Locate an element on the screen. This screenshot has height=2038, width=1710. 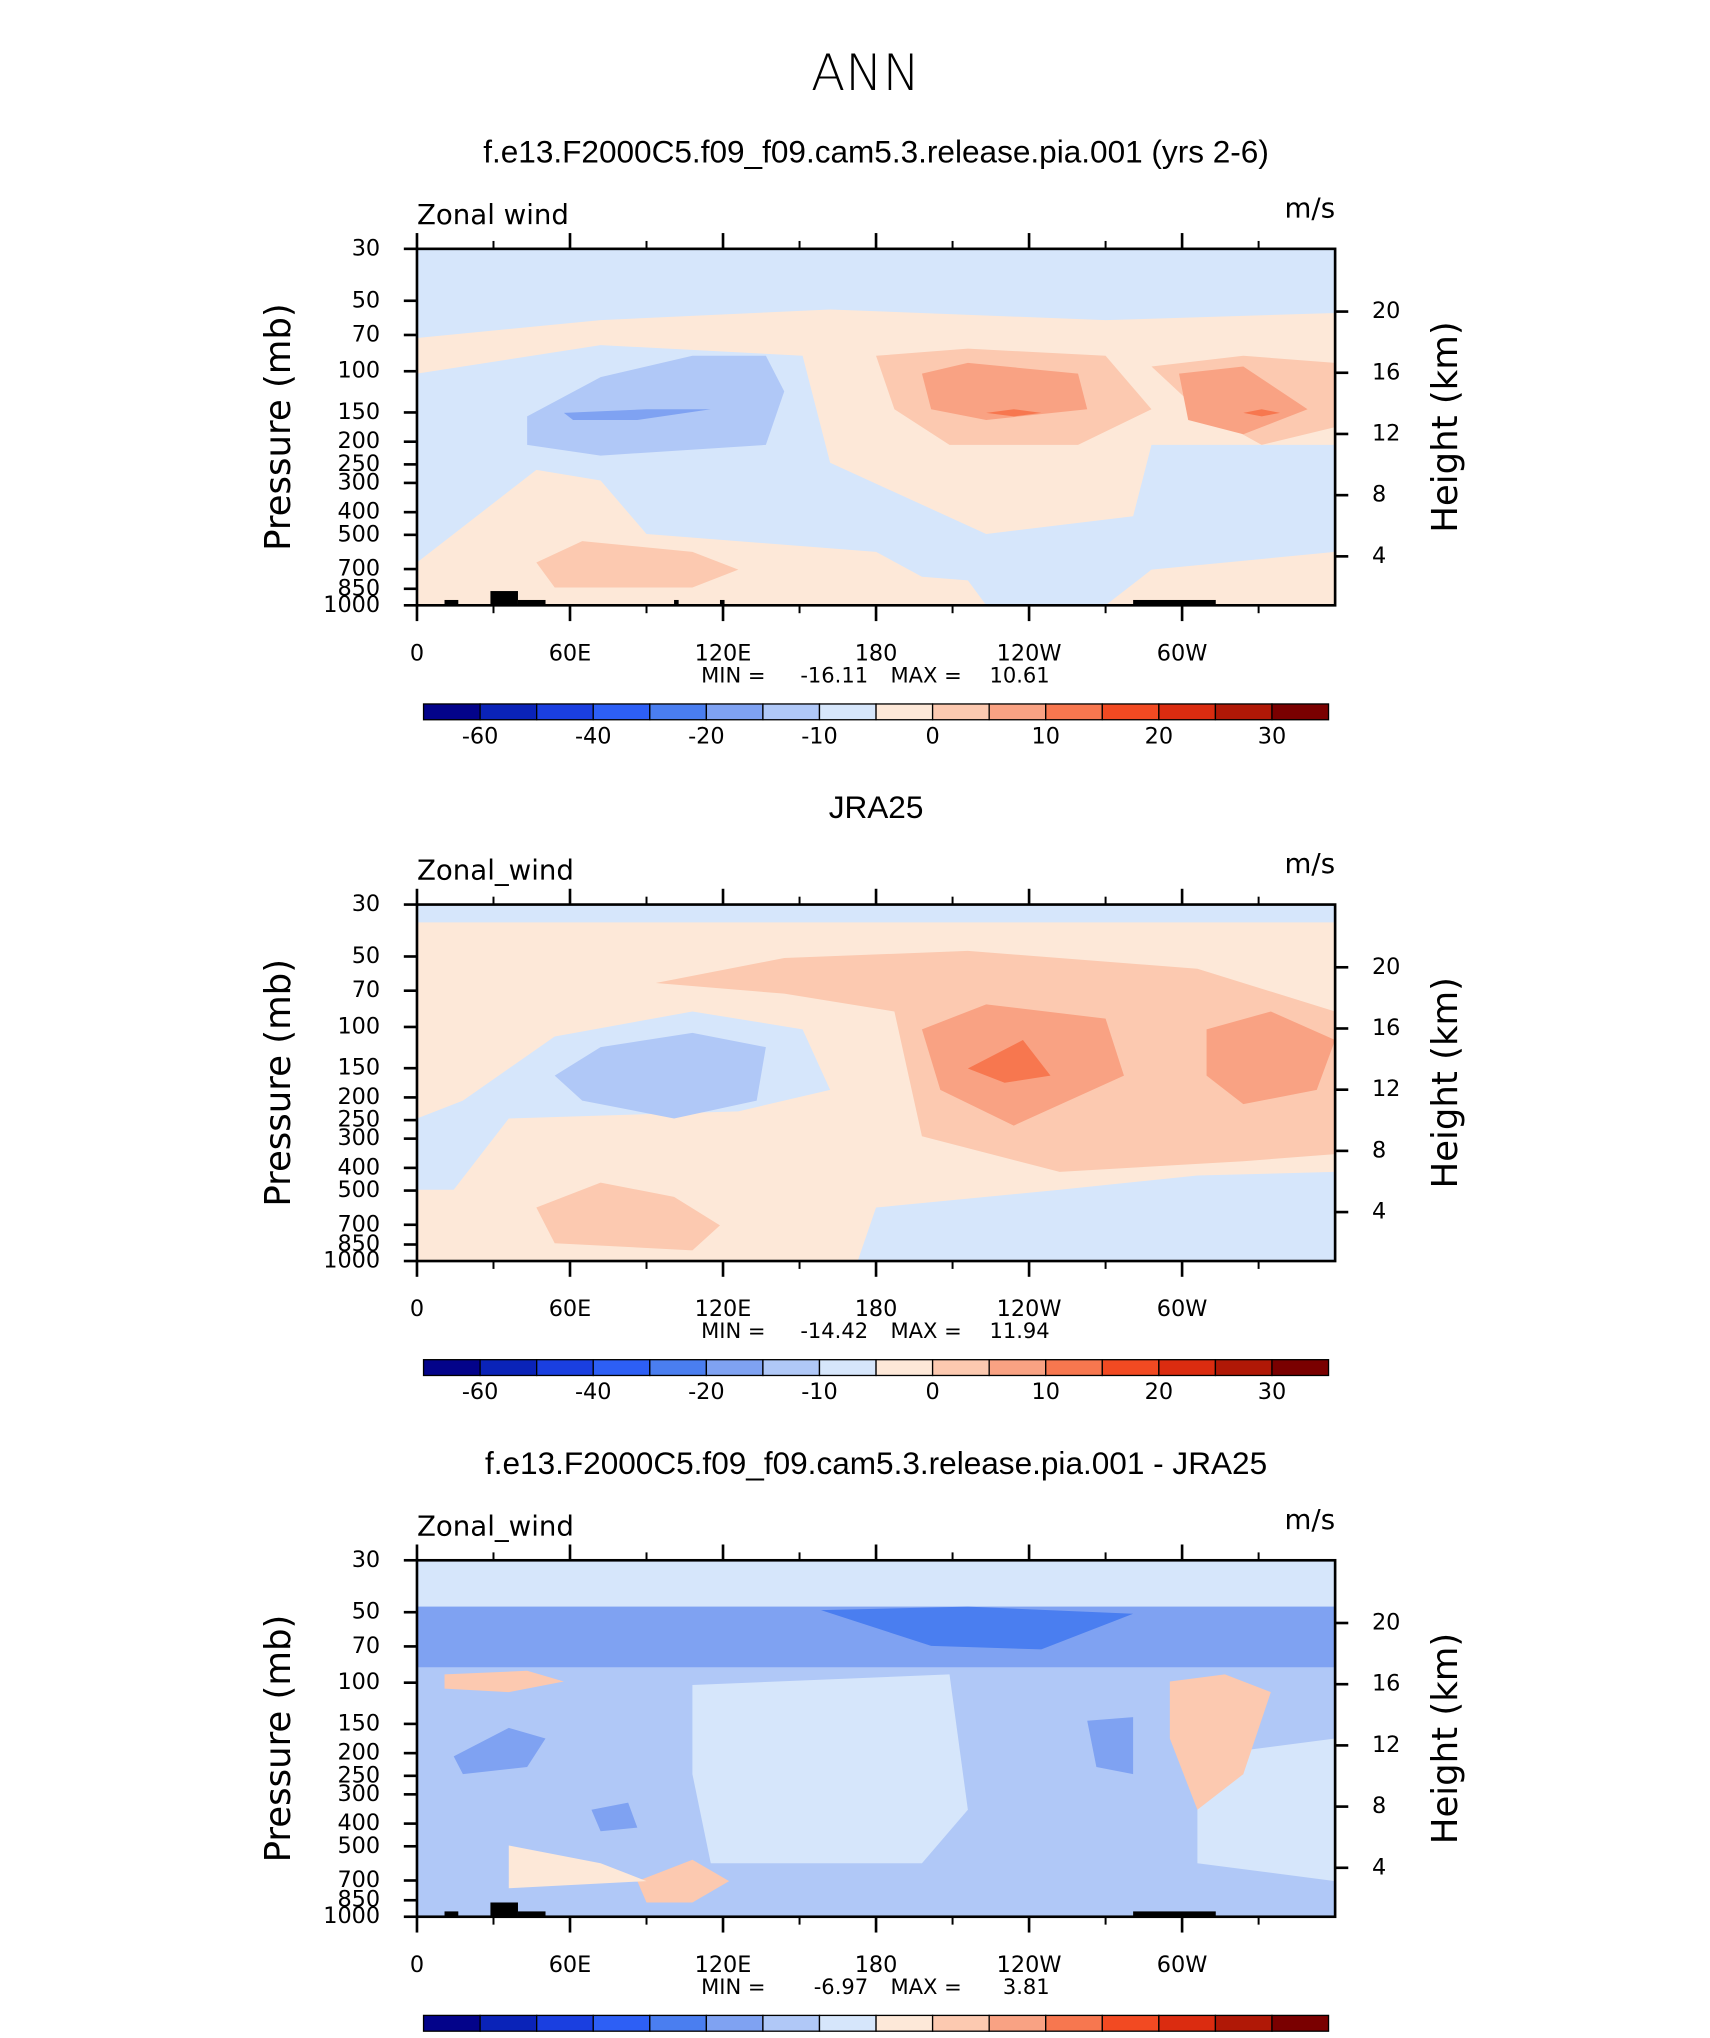
colorbar-label: 9 is located at coordinates (1102, 2036).